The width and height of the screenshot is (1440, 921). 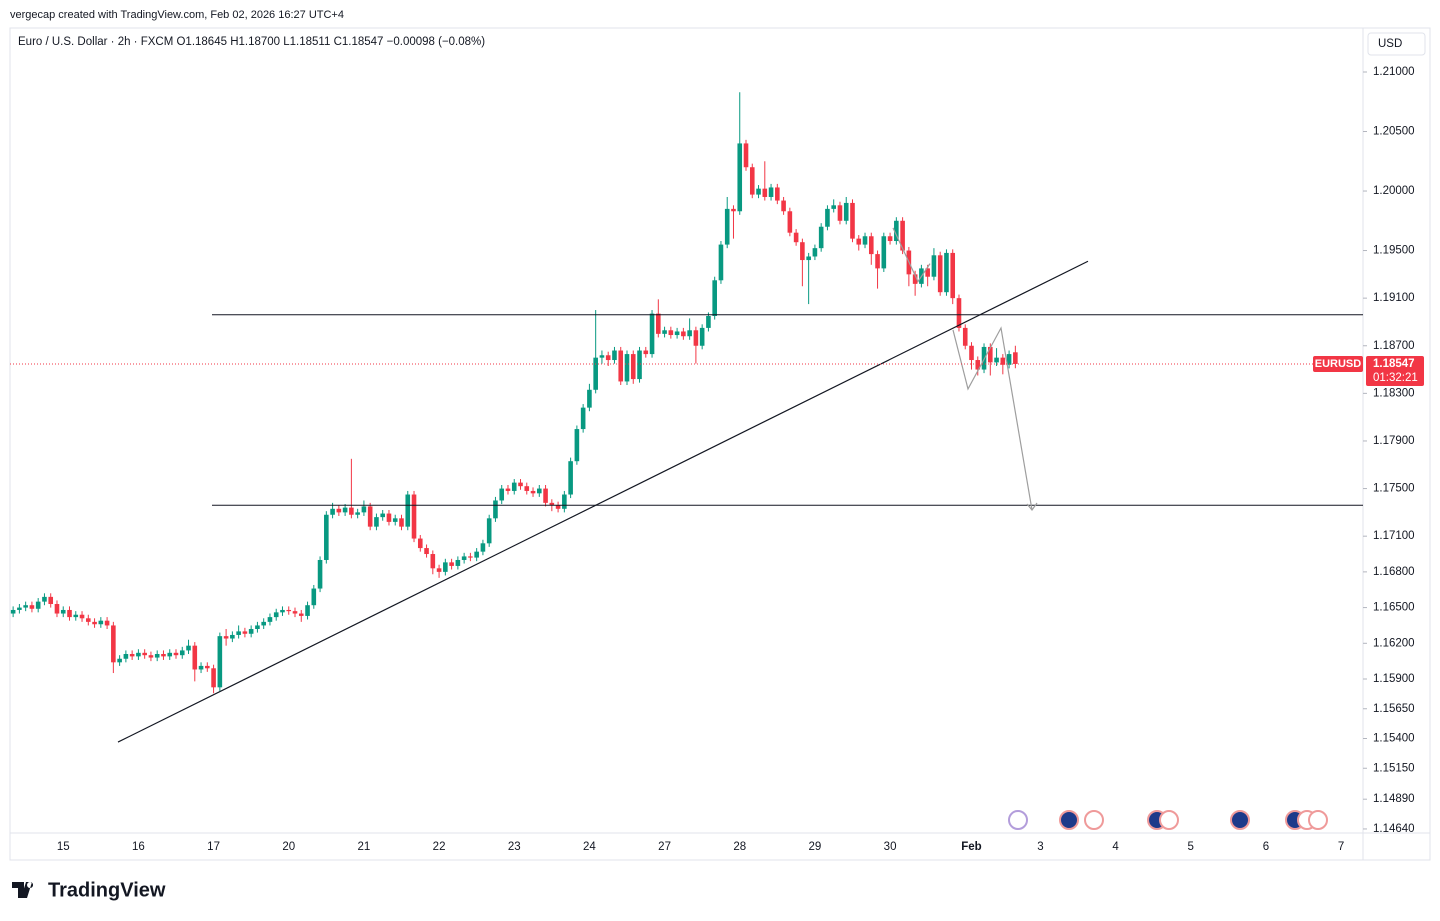 What do you see at coordinates (1394, 191) in the screenshot?
I see `y-tick-label: 1.20000` at bounding box center [1394, 191].